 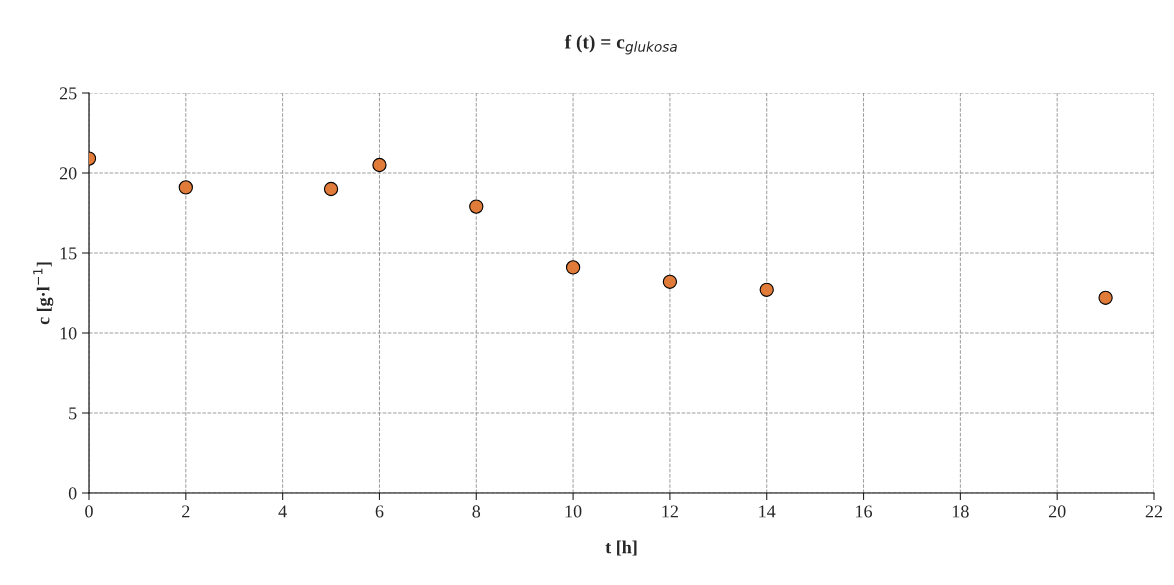 What do you see at coordinates (282, 511) in the screenshot?
I see `x-tick-label: 4` at bounding box center [282, 511].